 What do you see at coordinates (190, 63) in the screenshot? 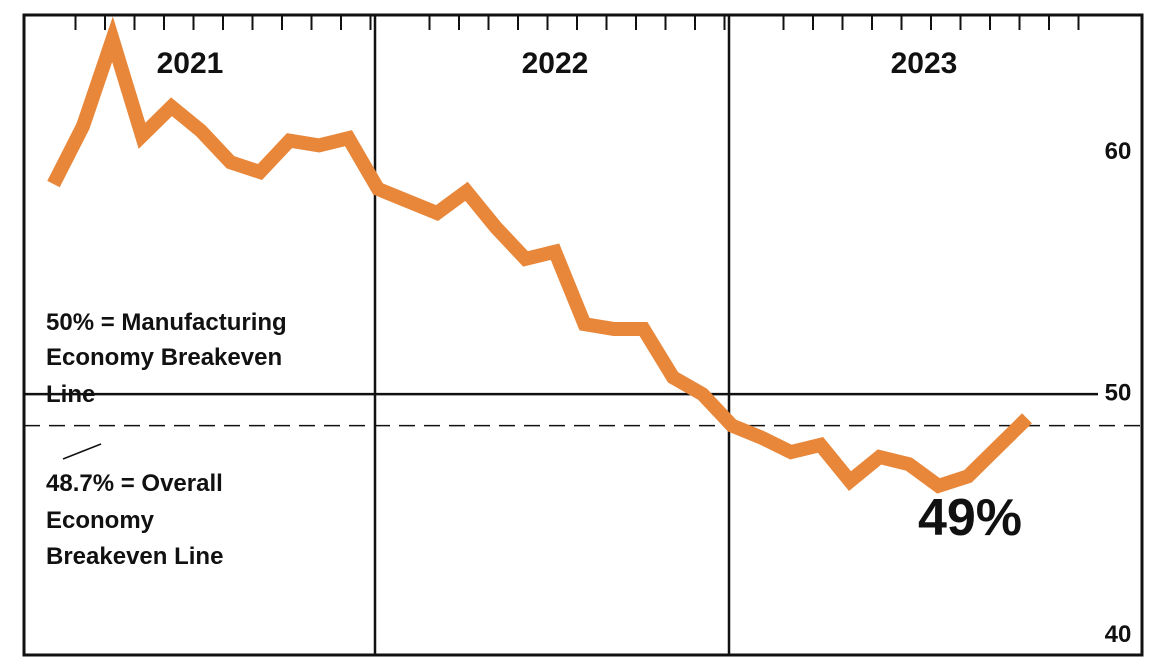
I see `year-label-2021: 2021` at bounding box center [190, 63].